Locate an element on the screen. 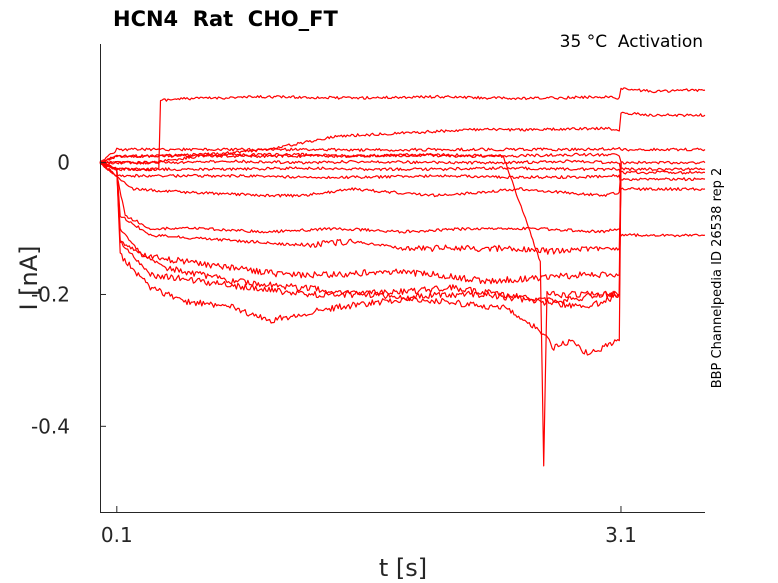 Image resolution: width=778 pixels, height=583 pixels. x-tick-label: 0.1 is located at coordinates (117, 535).